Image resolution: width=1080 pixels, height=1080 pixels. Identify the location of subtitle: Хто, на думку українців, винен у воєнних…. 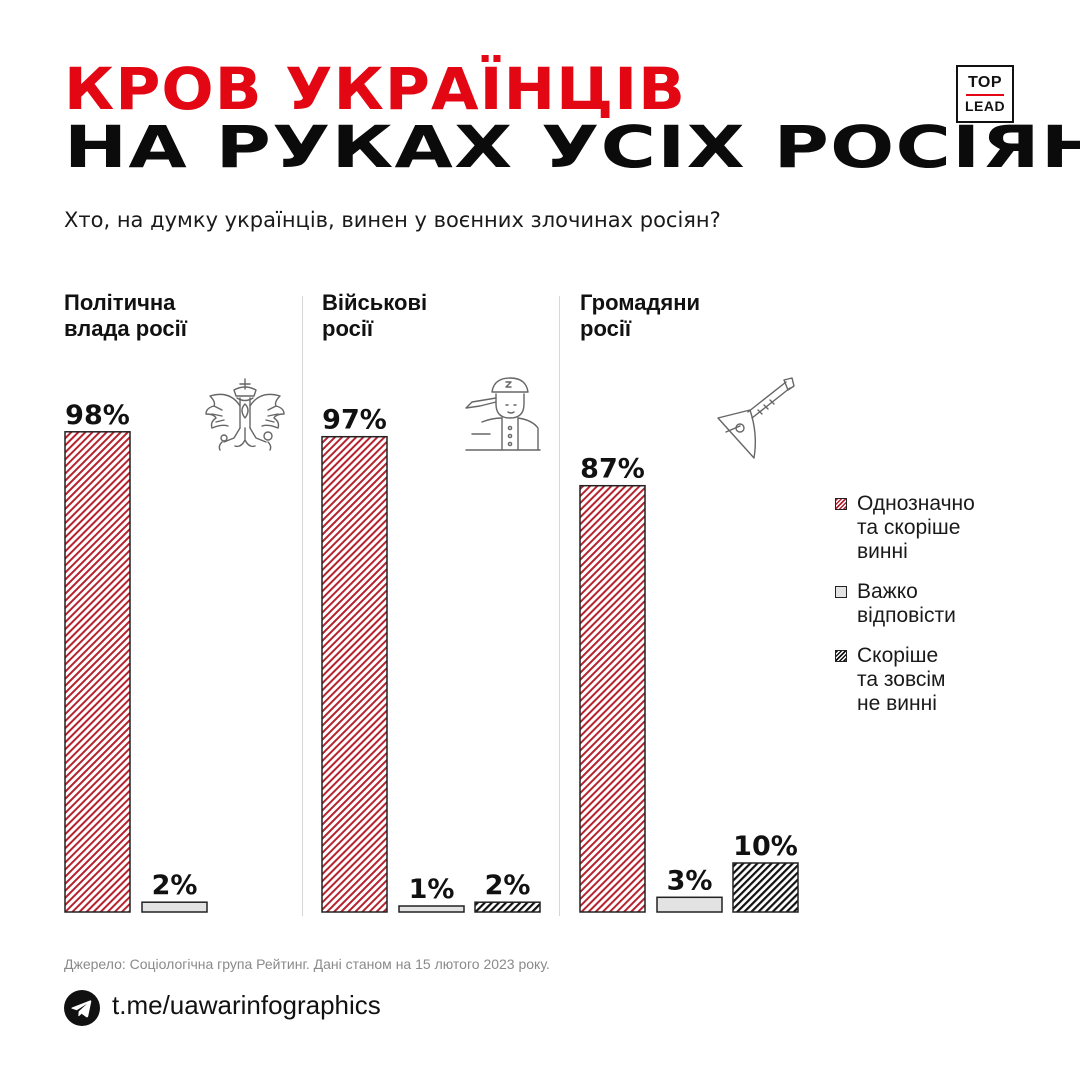
(392, 220).